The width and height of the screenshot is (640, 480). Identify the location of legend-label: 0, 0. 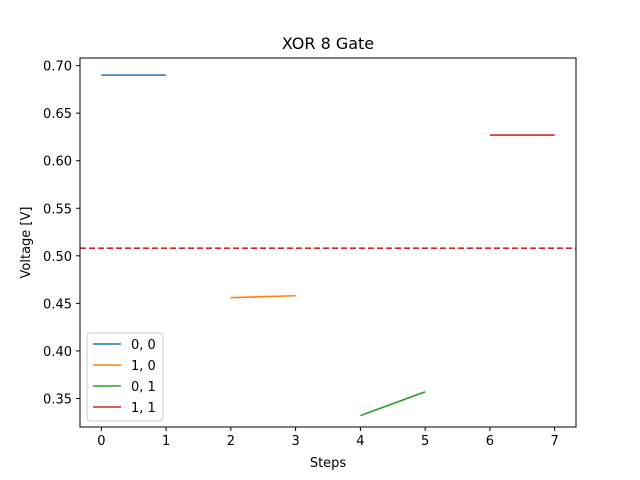
(143, 345).